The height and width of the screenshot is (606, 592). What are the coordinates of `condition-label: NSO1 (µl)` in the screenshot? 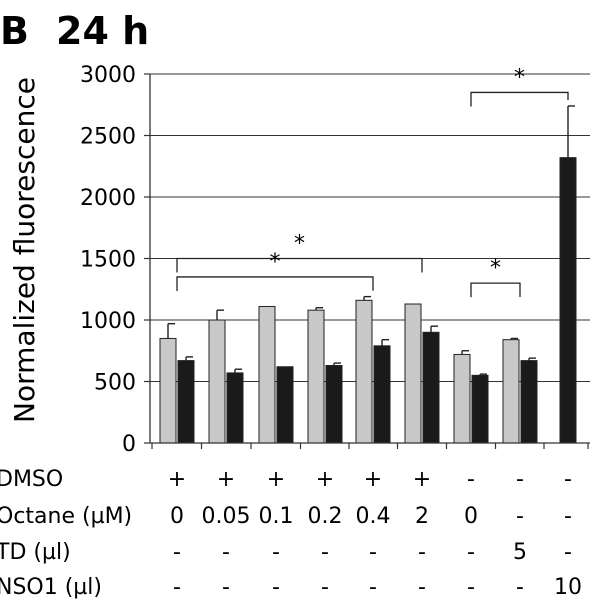 It's located at (51, 587).